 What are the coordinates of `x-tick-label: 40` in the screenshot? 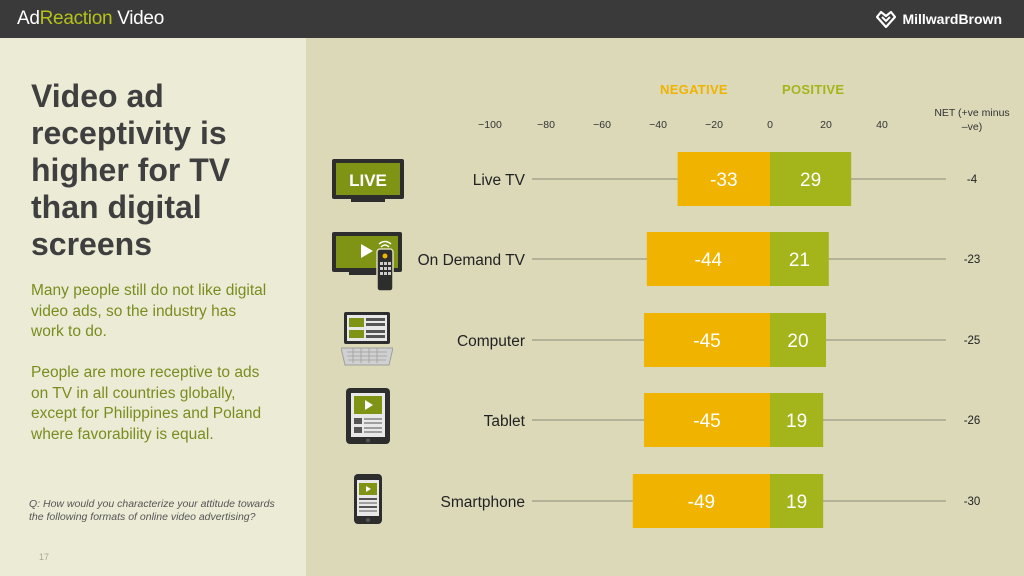 It's located at (882, 125).